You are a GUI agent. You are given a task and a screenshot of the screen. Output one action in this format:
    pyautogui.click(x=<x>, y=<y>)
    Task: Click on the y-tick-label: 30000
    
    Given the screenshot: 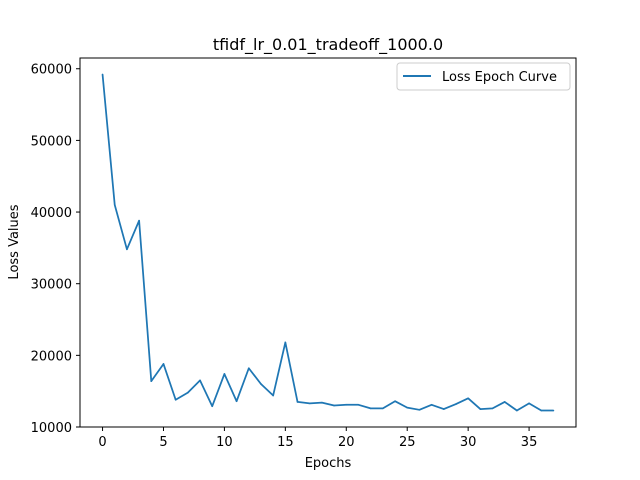 What is the action you would take?
    pyautogui.click(x=51, y=285)
    